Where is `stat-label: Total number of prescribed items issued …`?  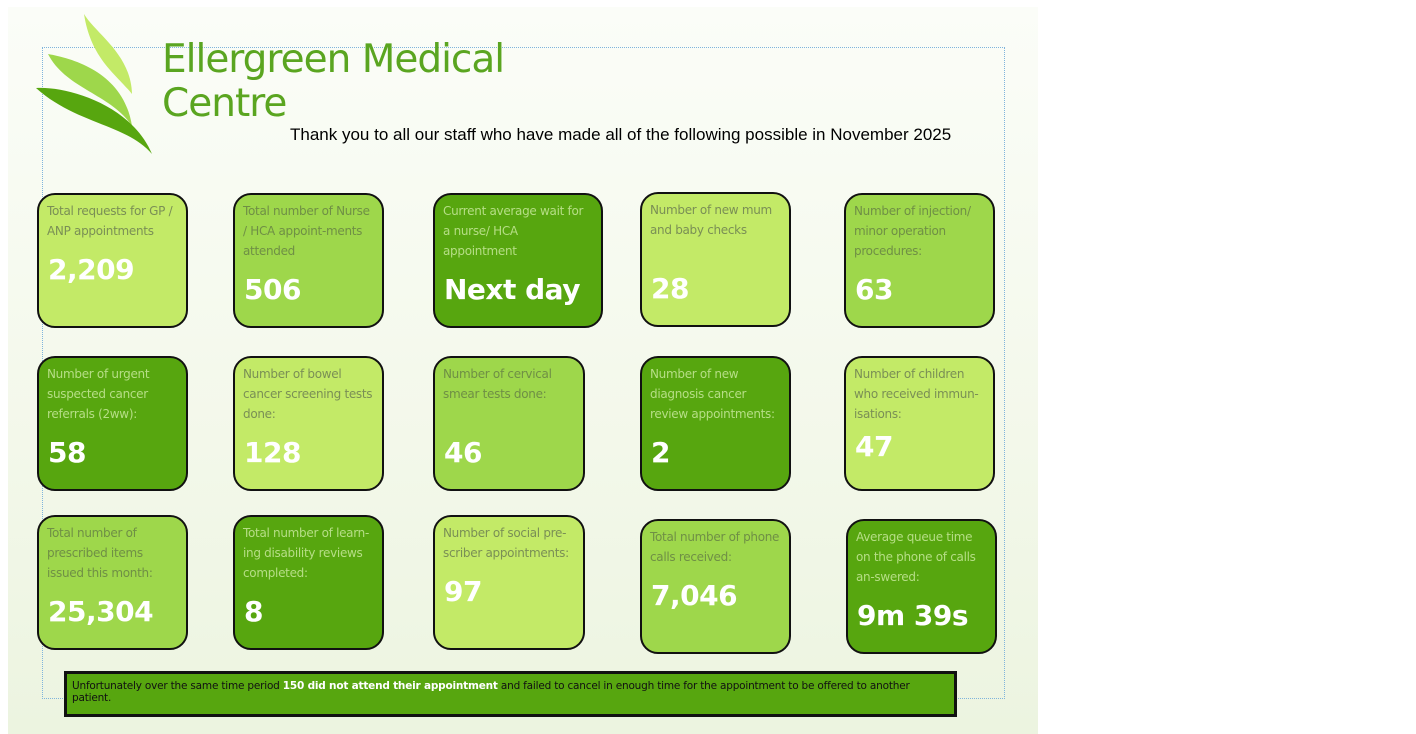 stat-label: Total number of prescribed items issued … is located at coordinates (100, 553).